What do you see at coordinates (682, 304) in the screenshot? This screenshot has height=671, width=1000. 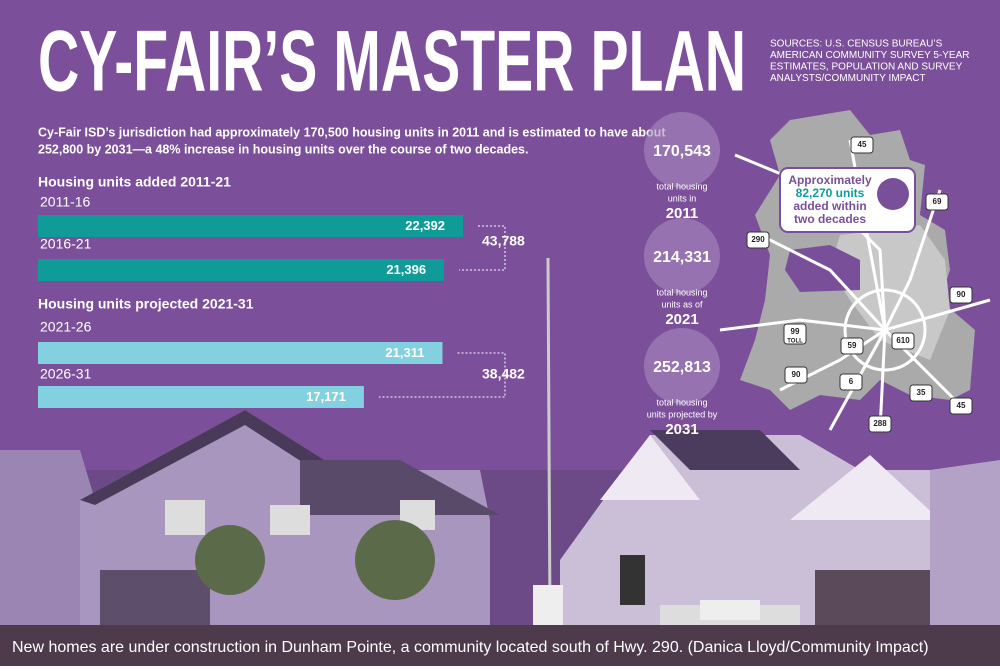 I see `stat-label: units as of` at bounding box center [682, 304].